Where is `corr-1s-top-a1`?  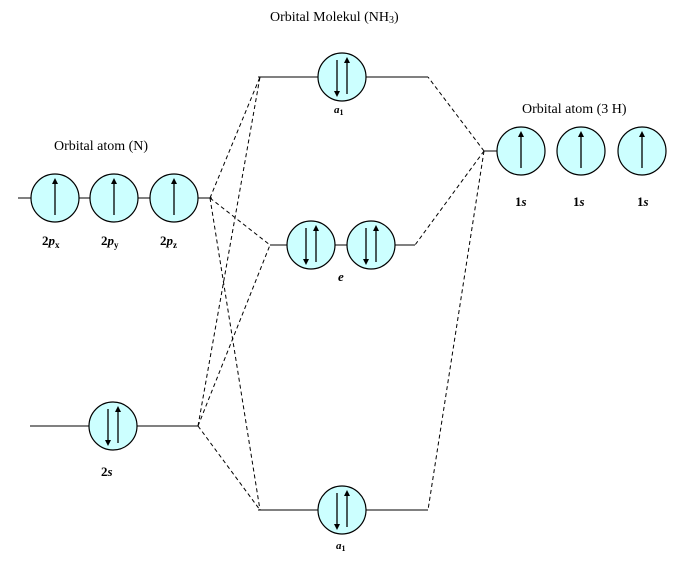 corr-1s-top-a1 is located at coordinates (456, 114).